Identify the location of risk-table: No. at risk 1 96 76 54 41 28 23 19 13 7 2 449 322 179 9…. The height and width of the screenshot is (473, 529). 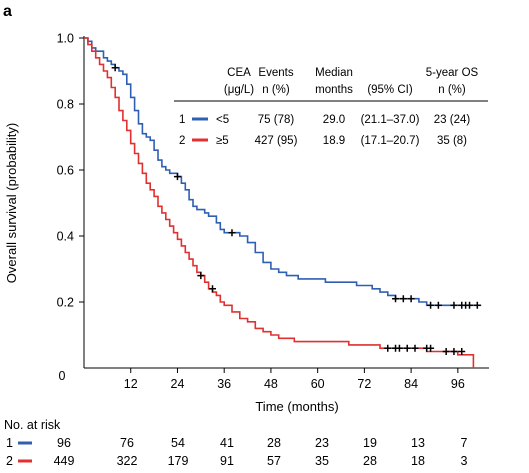
(236, 443).